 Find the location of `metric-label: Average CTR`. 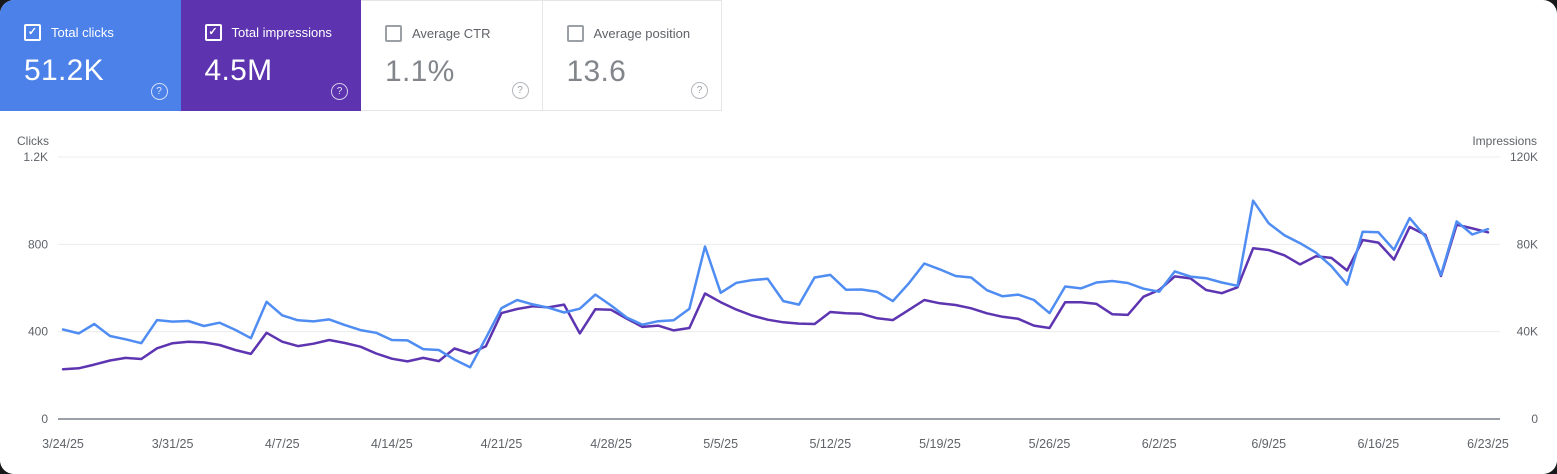

metric-label: Average CTR is located at coordinates (451, 33).